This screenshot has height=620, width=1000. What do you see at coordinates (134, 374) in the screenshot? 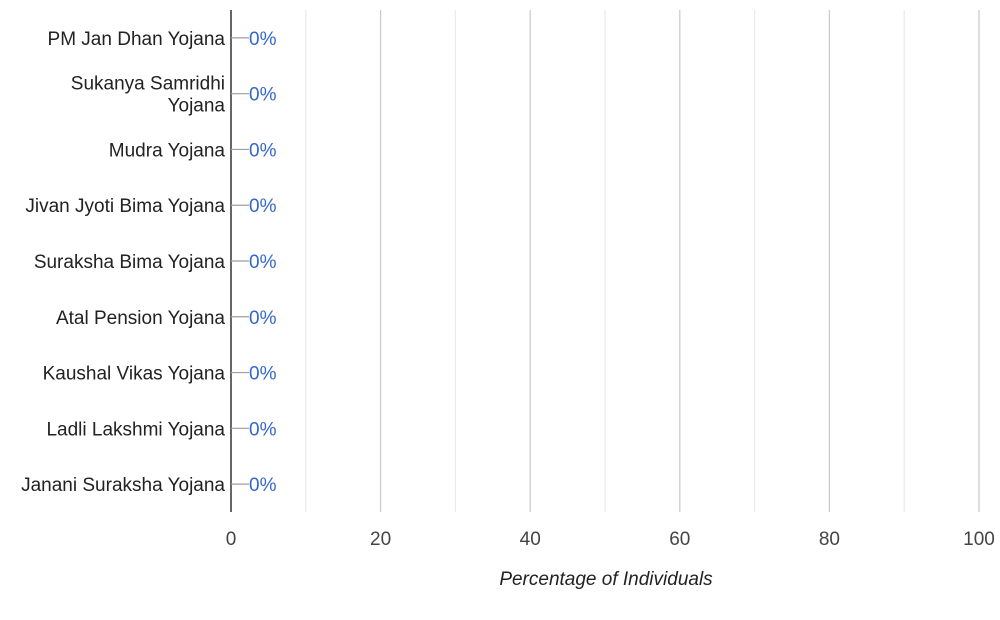
I see `category-label: Kaushal Vikas Yojana` at bounding box center [134, 374].